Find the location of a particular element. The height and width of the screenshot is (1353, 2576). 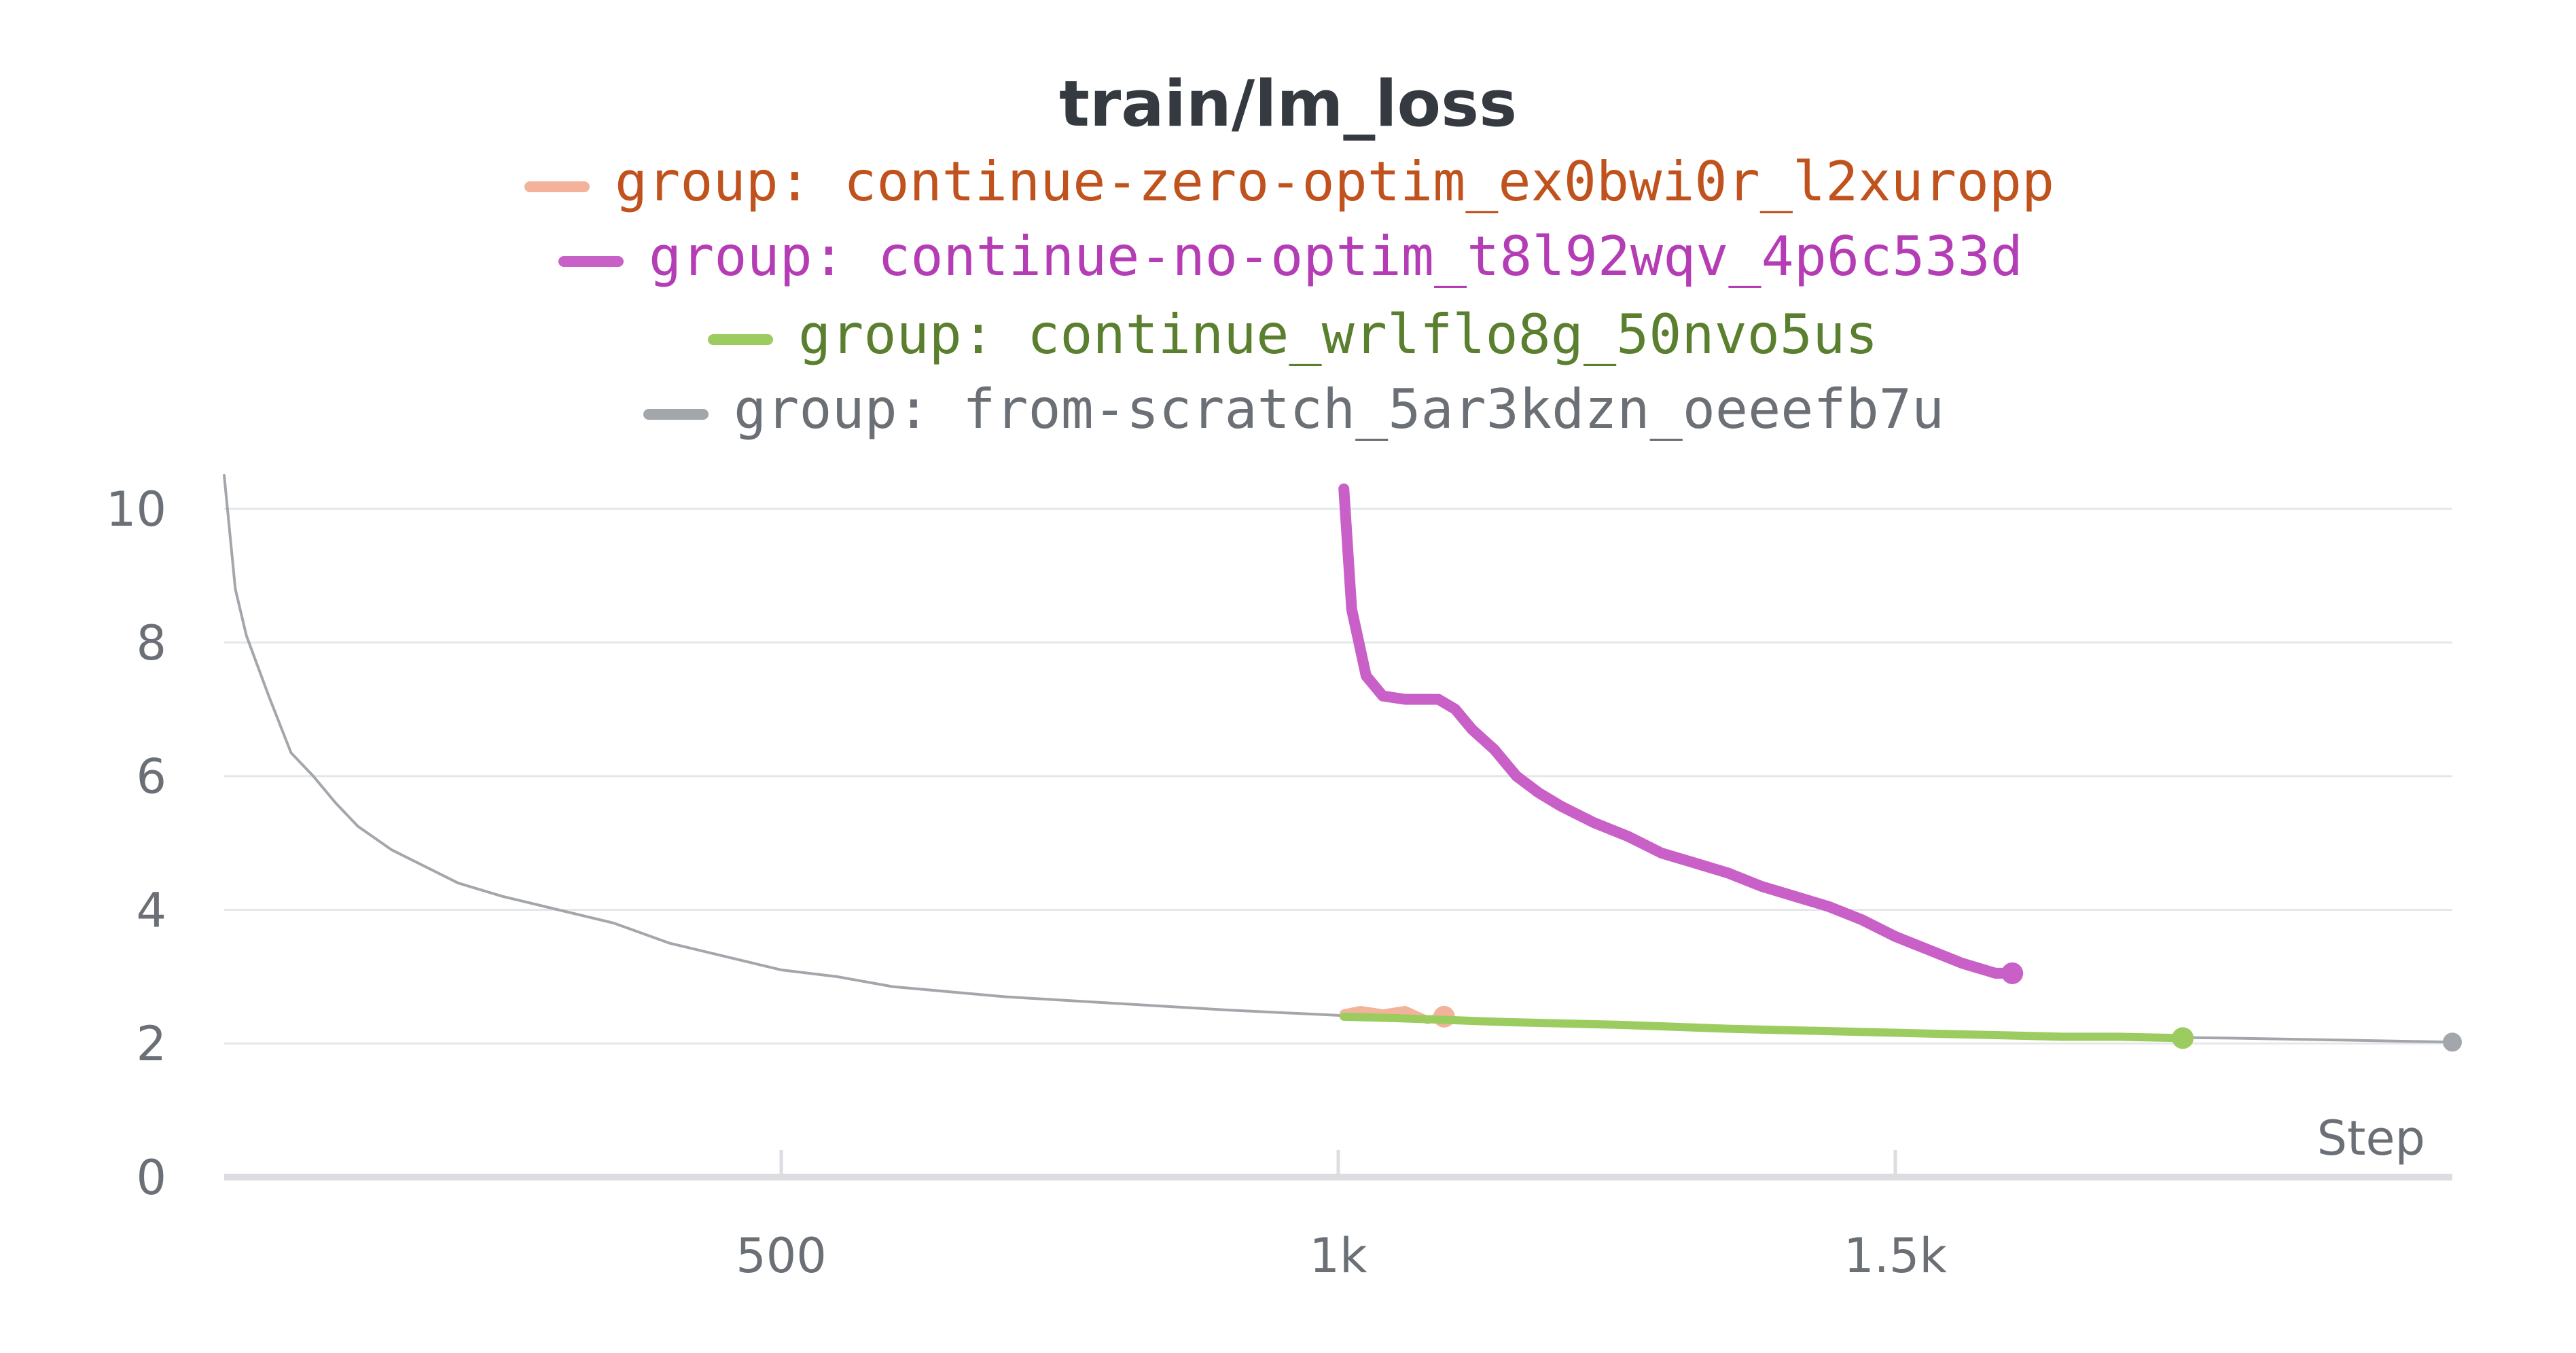

x-tick-label: 1k is located at coordinates (1338, 1256).